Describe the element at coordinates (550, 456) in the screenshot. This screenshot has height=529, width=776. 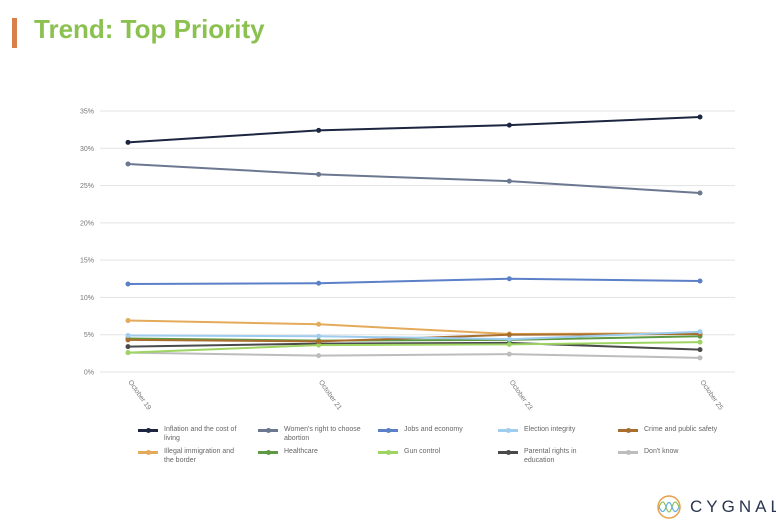
I see `legend-label: Parental rights in education` at that location.